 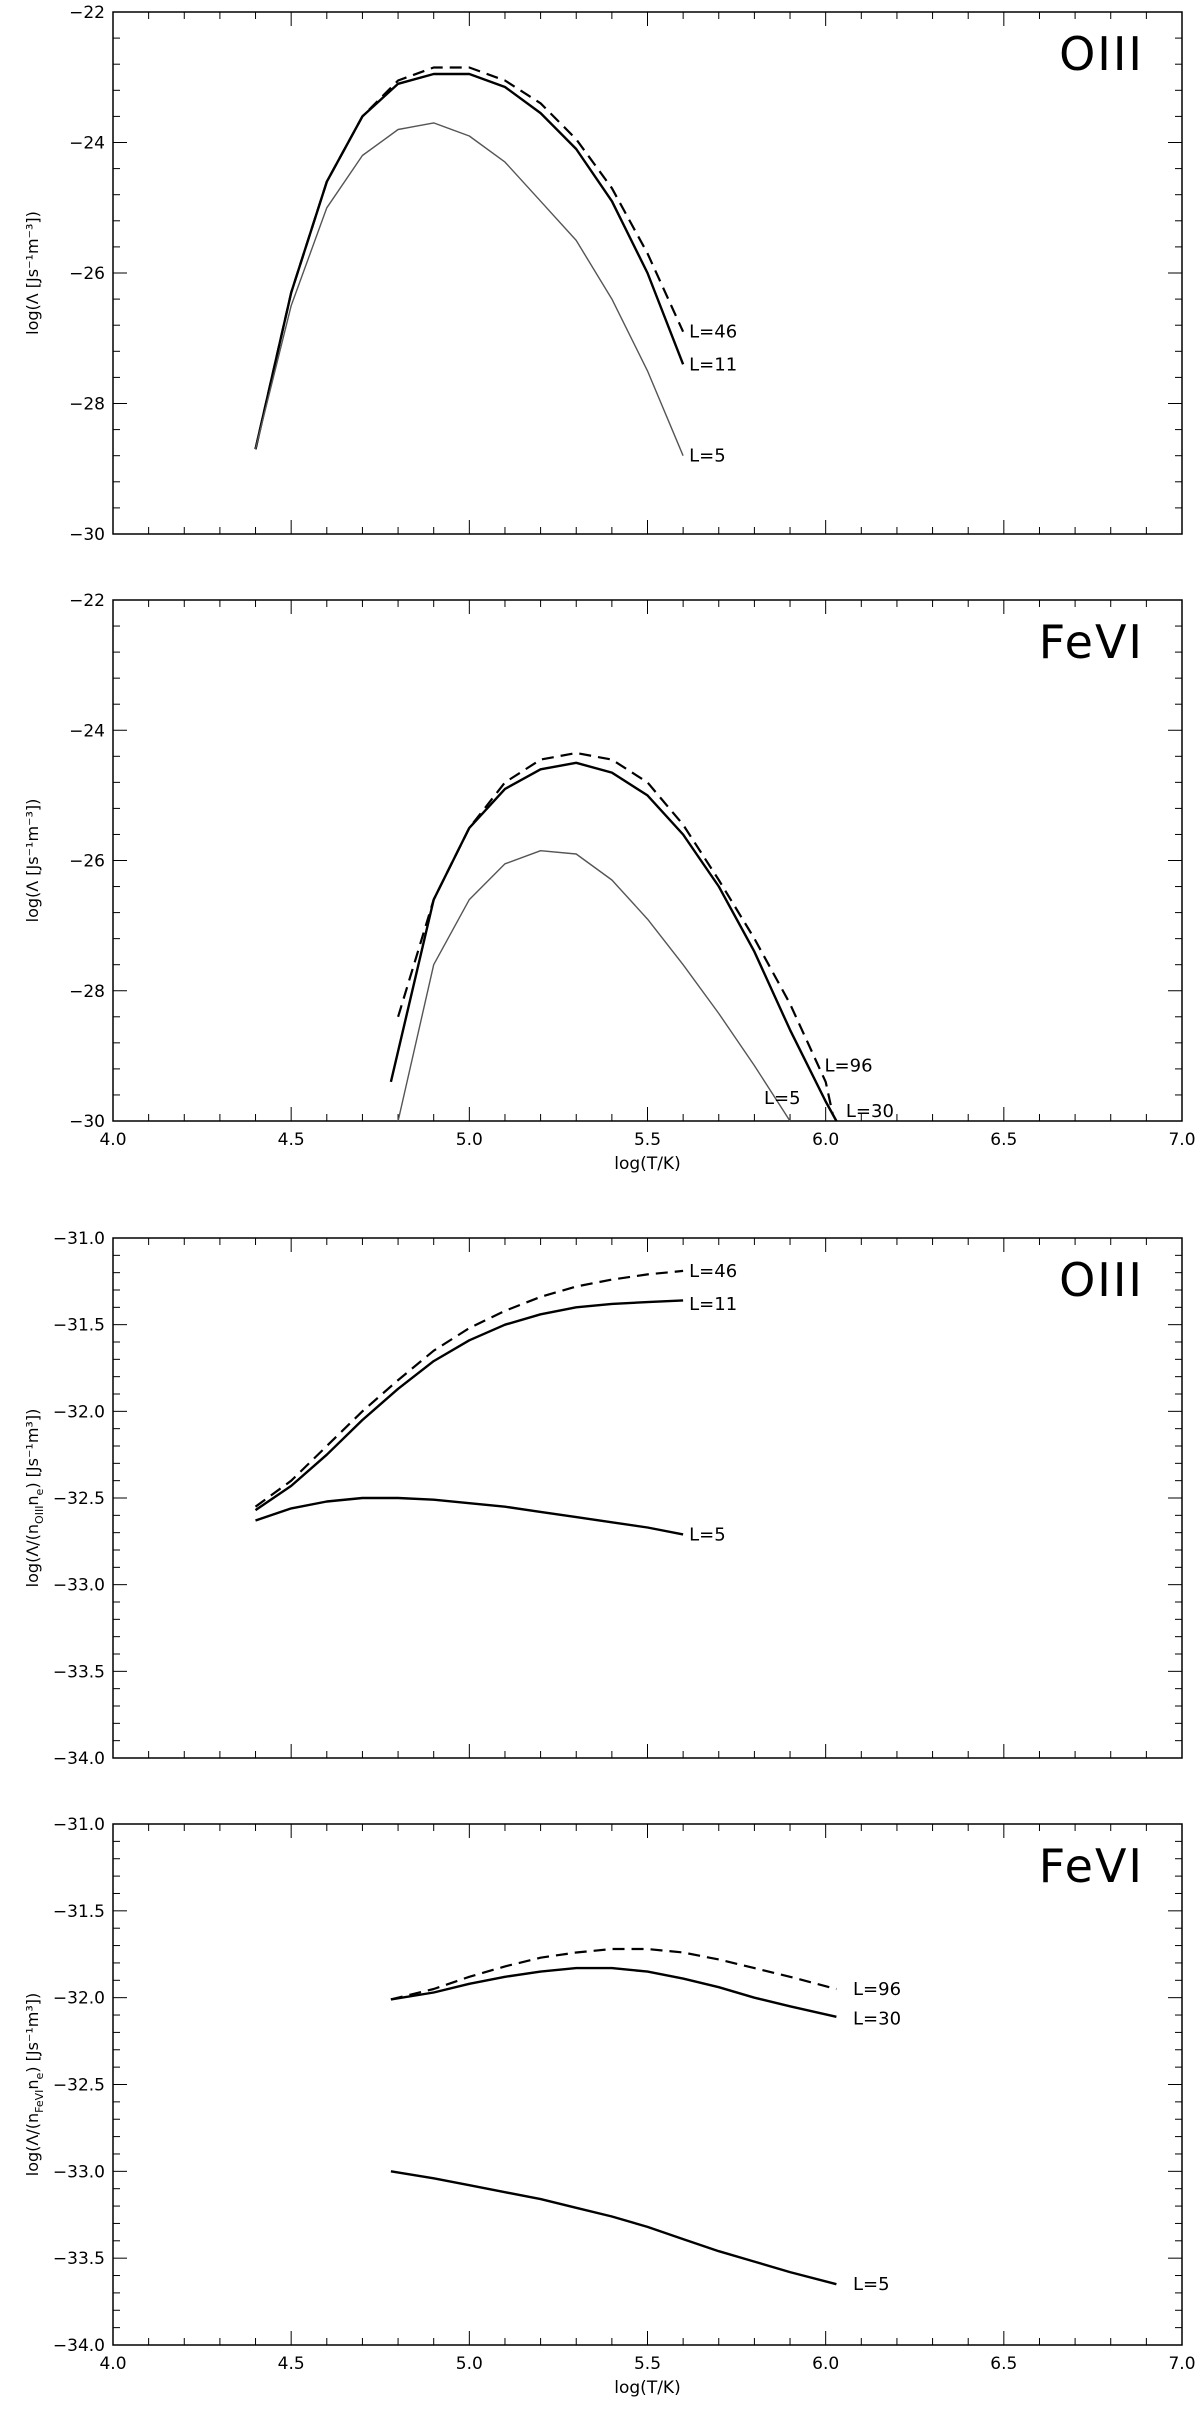 What do you see at coordinates (34, 2085) in the screenshot?
I see `y-axis-label: log(Λ/(nFeVIne) [Js⁻¹m³])` at bounding box center [34, 2085].